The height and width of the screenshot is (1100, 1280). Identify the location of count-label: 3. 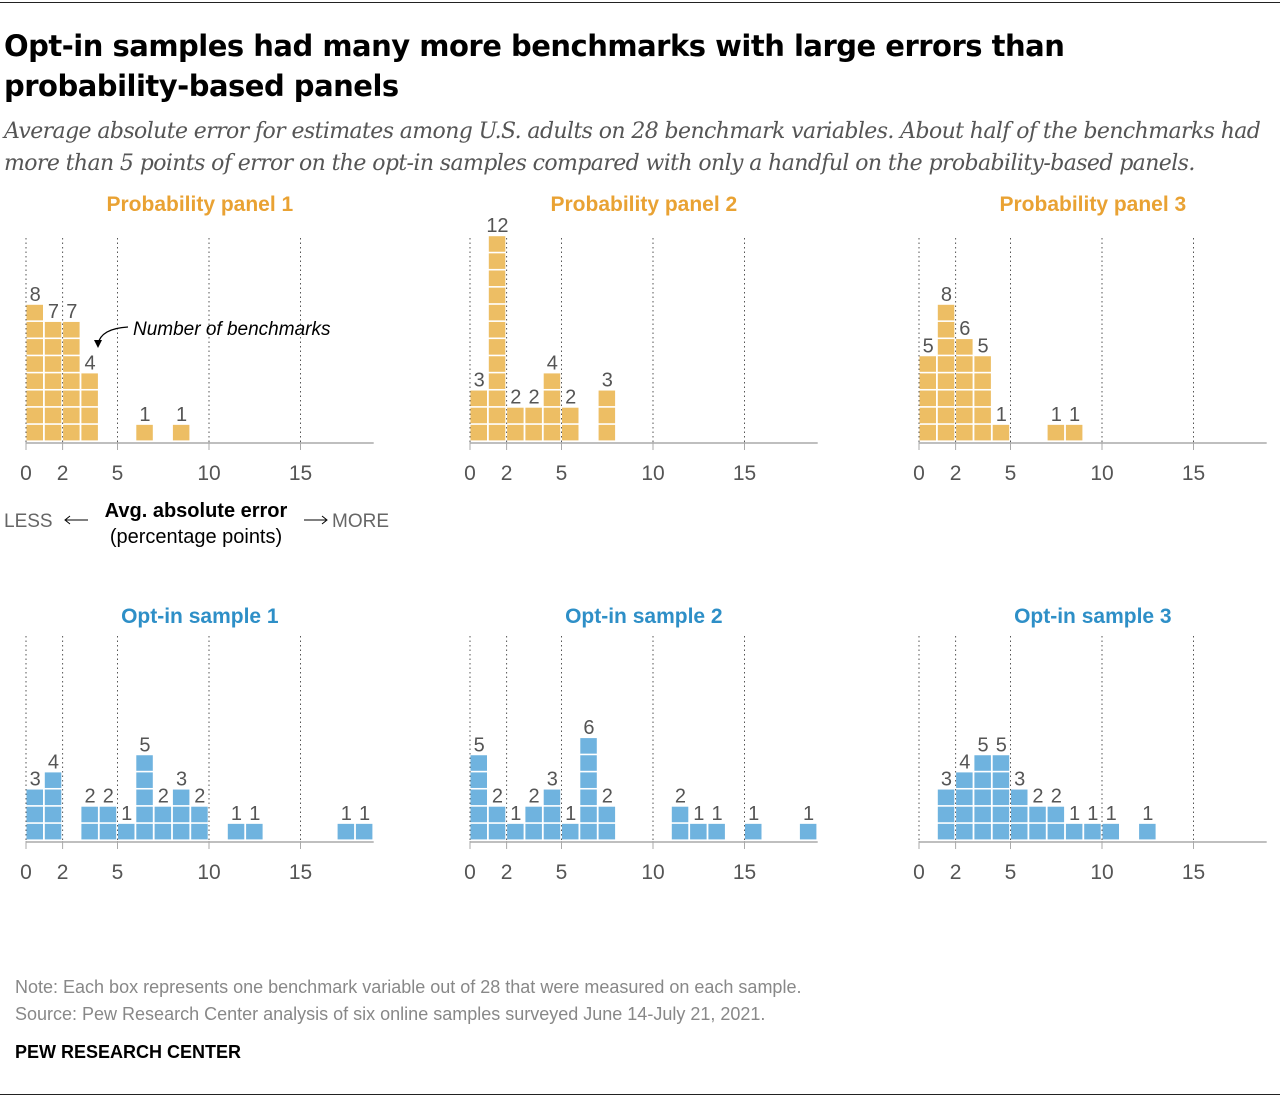
(479, 381).